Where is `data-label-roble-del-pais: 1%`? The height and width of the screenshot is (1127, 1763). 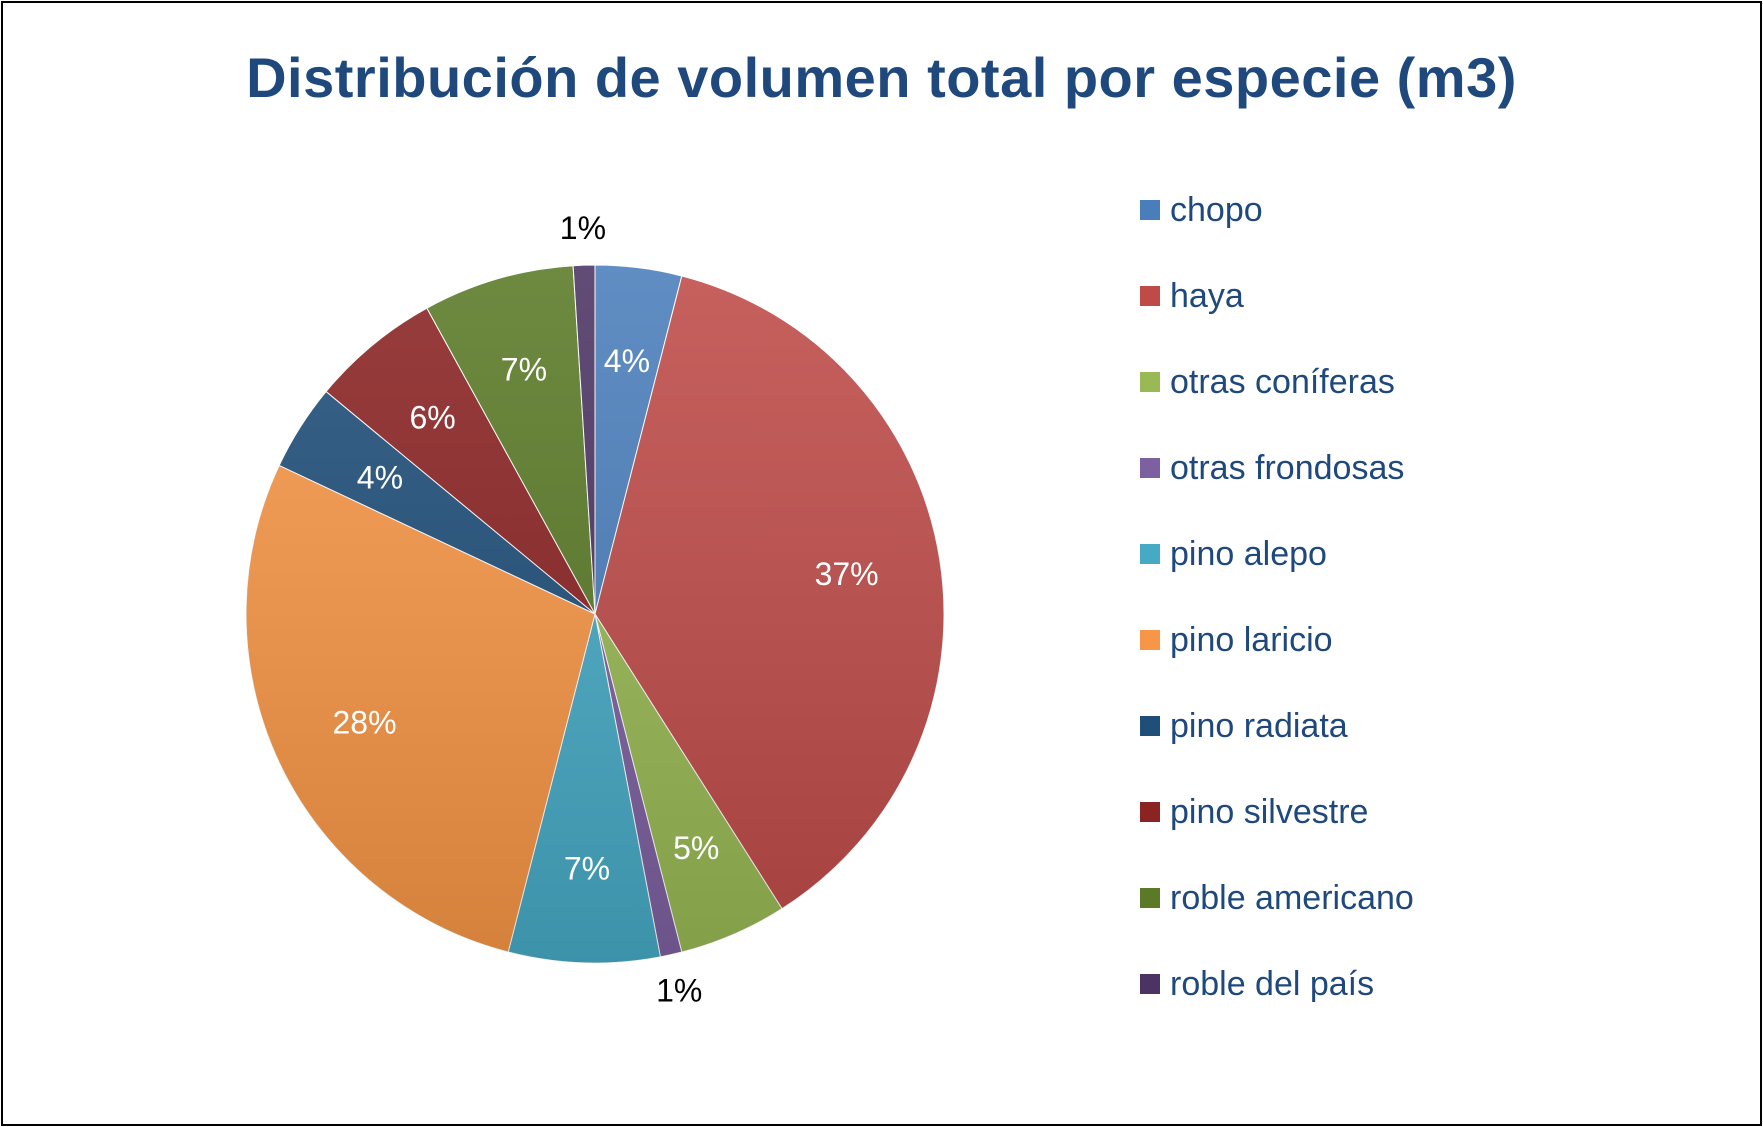
data-label-roble-del-pais: 1% is located at coordinates (583, 228).